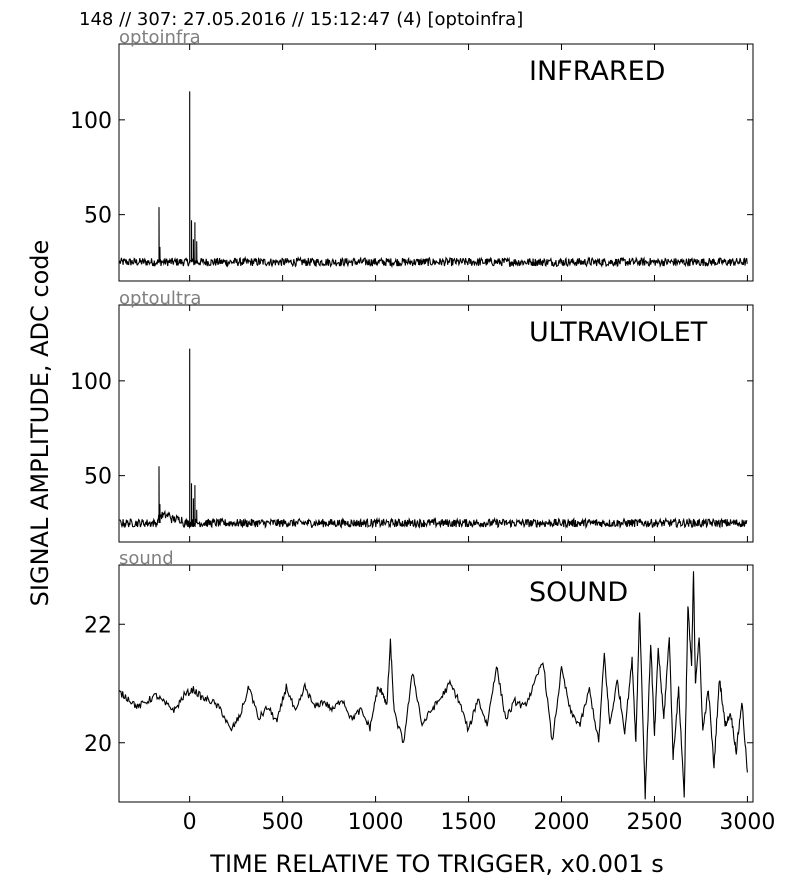 This screenshot has width=792, height=882. Describe the element at coordinates (190, 822) in the screenshot. I see `x-tick-label: 0` at that location.